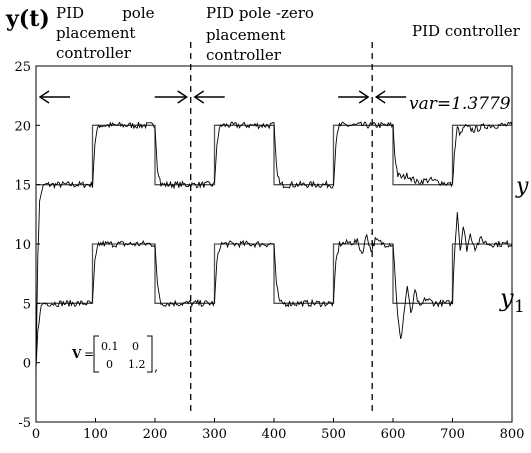  I want to click on range-arrows, so click(222, 97).